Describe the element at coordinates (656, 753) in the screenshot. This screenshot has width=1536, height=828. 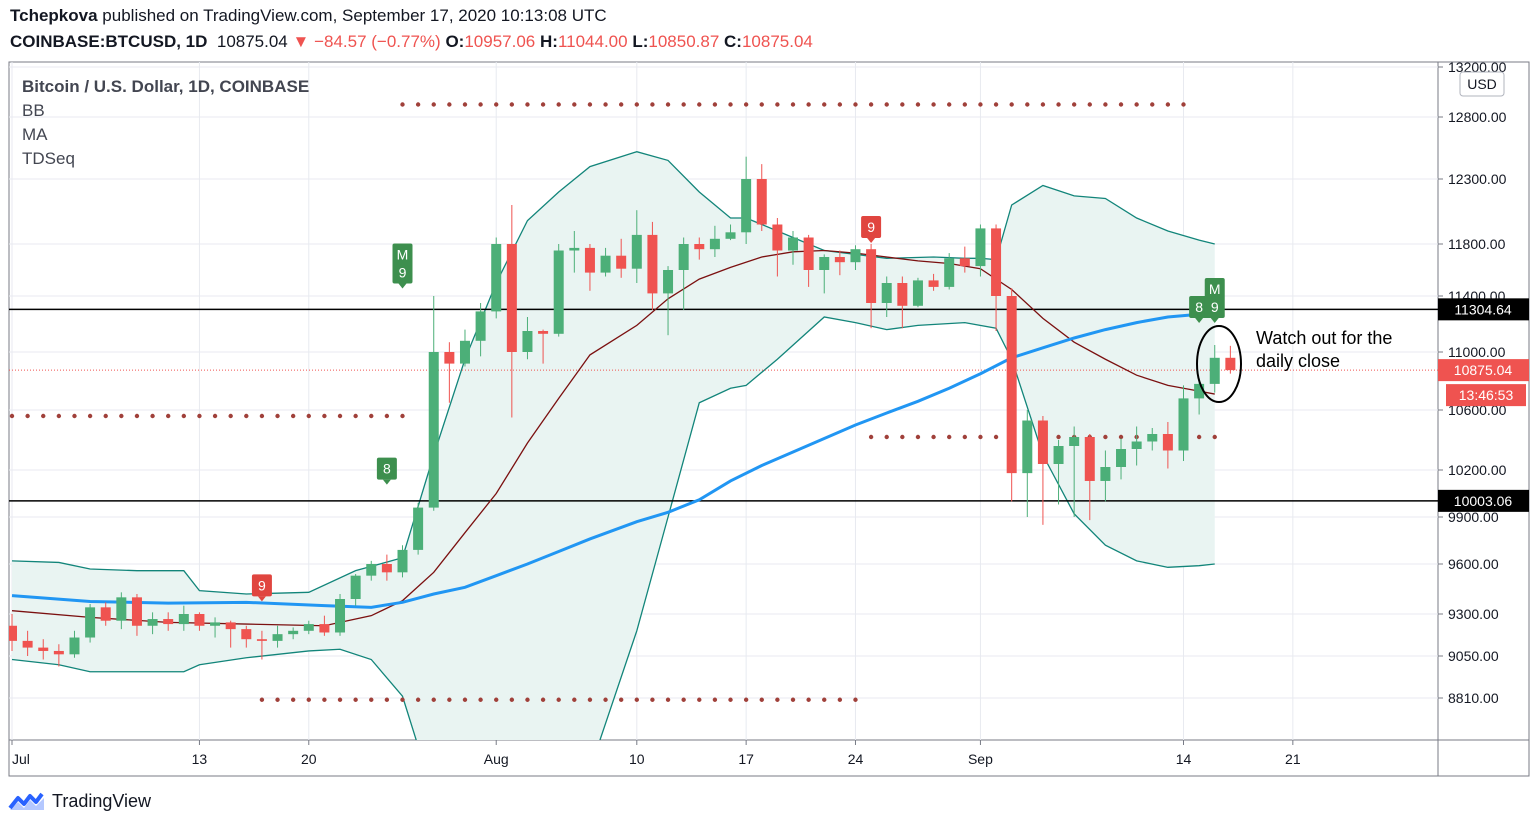
I see `time-axis: Jul 13 20 Aug 10 17 24 Sep 14 21` at that location.